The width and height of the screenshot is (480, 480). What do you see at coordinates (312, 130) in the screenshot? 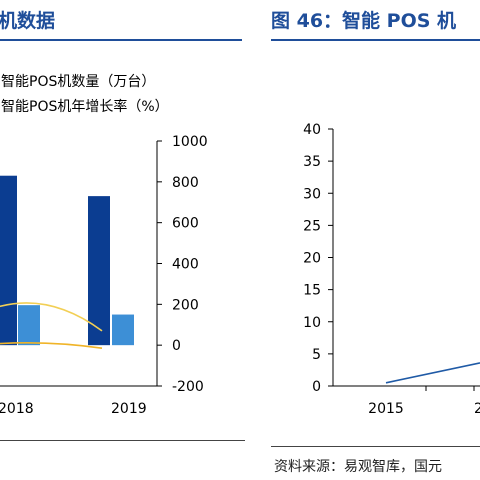
I see `right-y-tick-40: 40` at bounding box center [312, 130].